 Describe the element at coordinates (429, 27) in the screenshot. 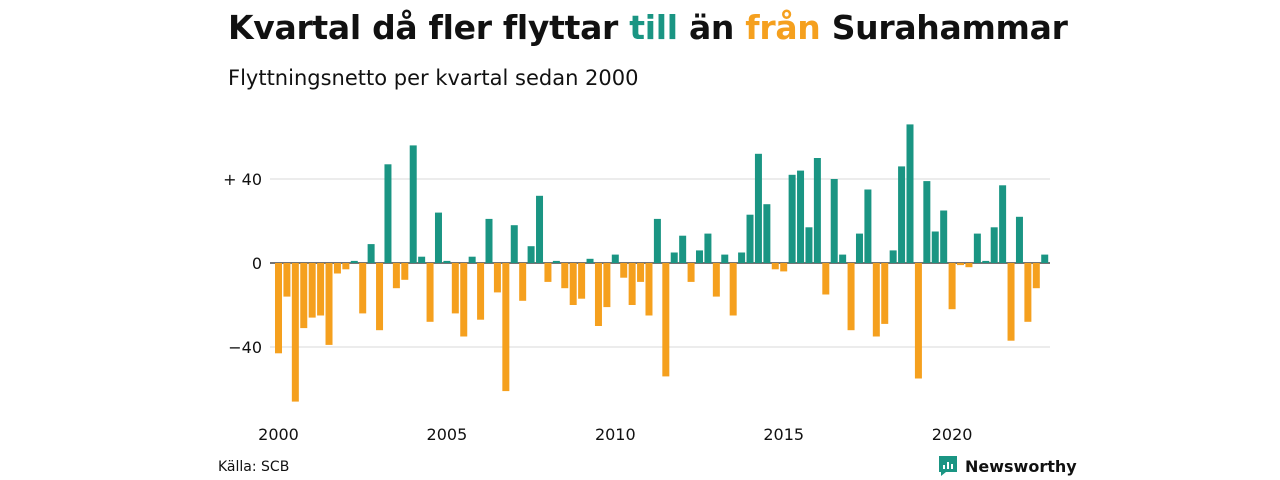

I see `title-part-1: Kvartal då fler flyttar` at that location.